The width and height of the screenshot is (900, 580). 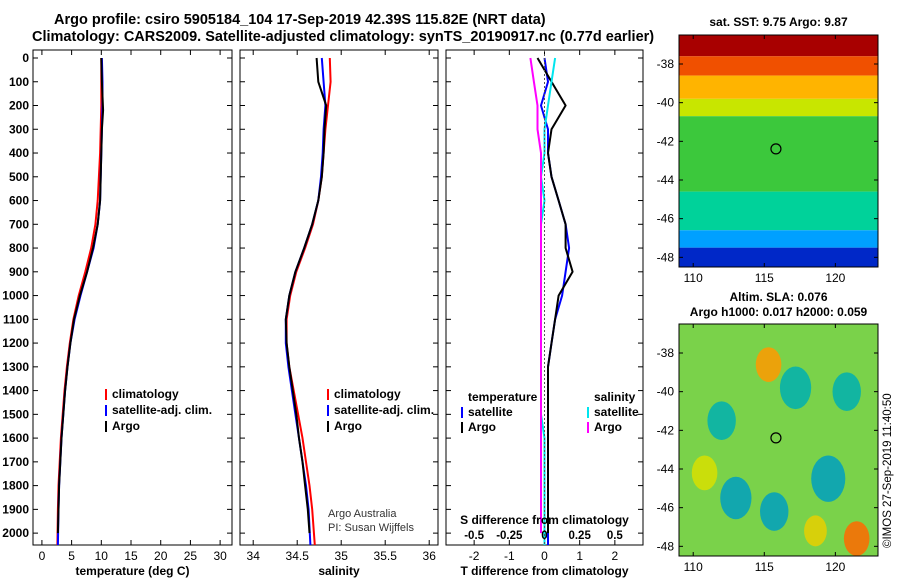 I want to click on sst-map-plot, so click(x=778, y=151).